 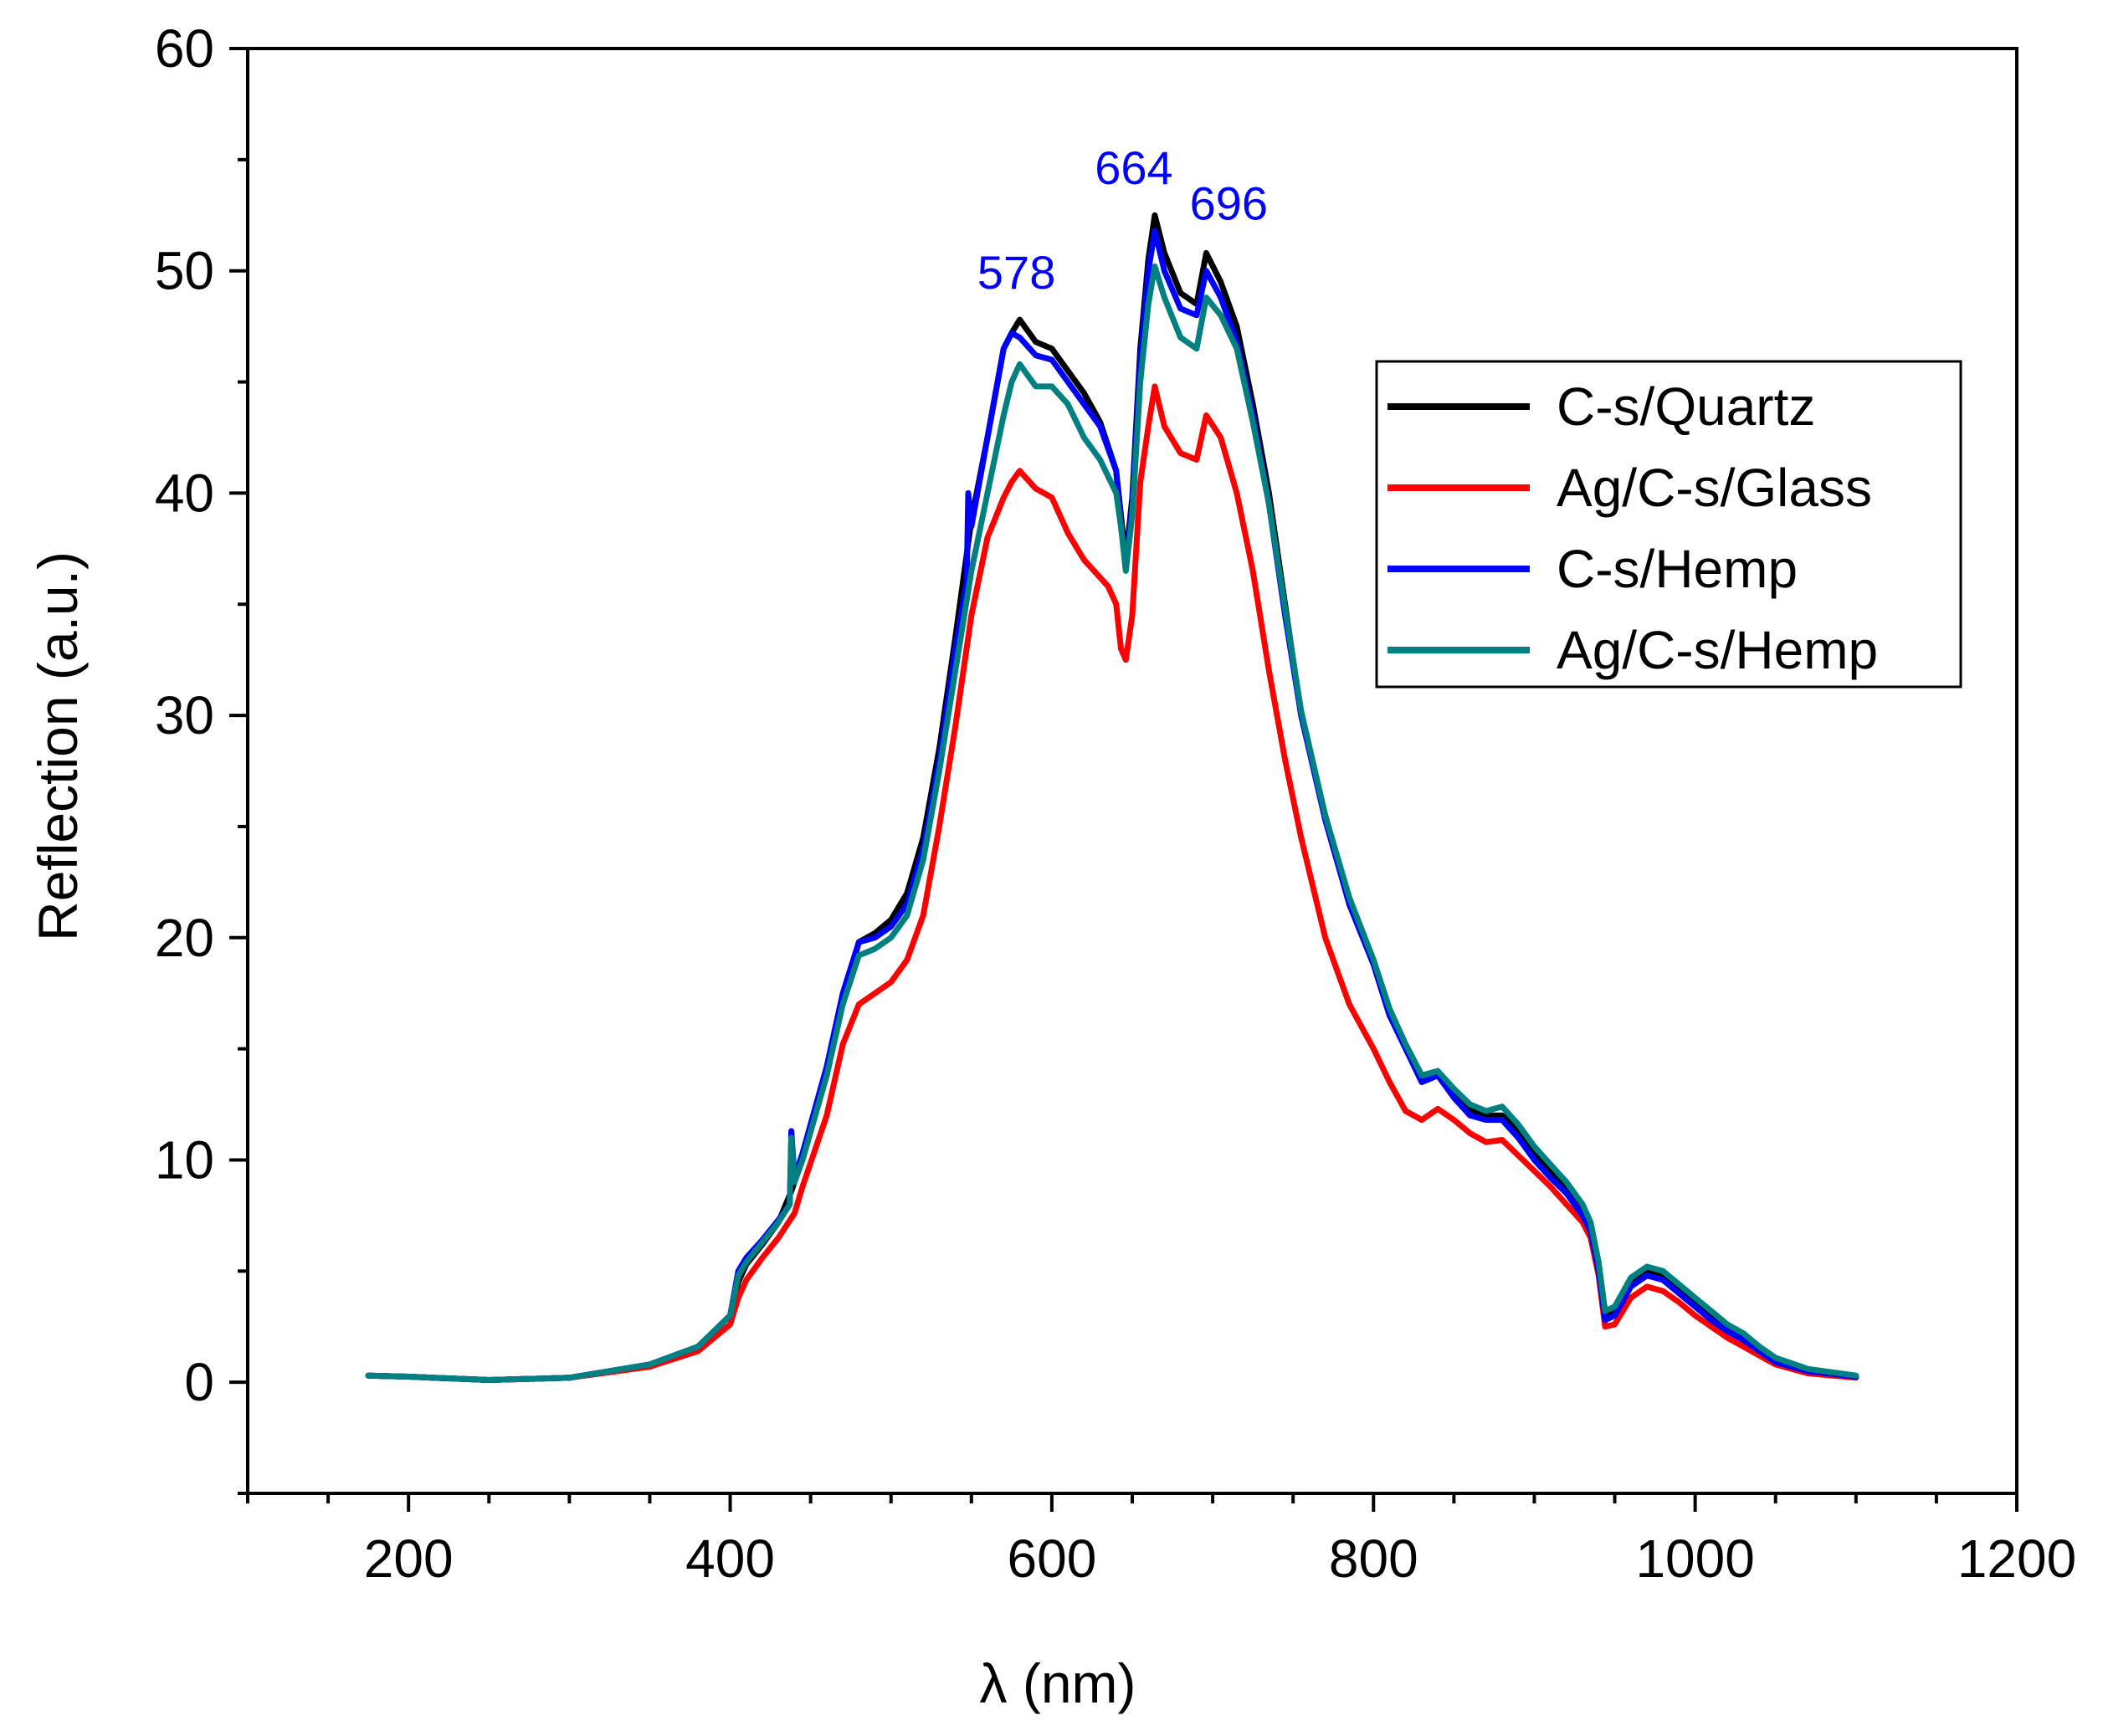 What do you see at coordinates (184, 1159) in the screenshot?
I see `y-tick-label: 10` at bounding box center [184, 1159].